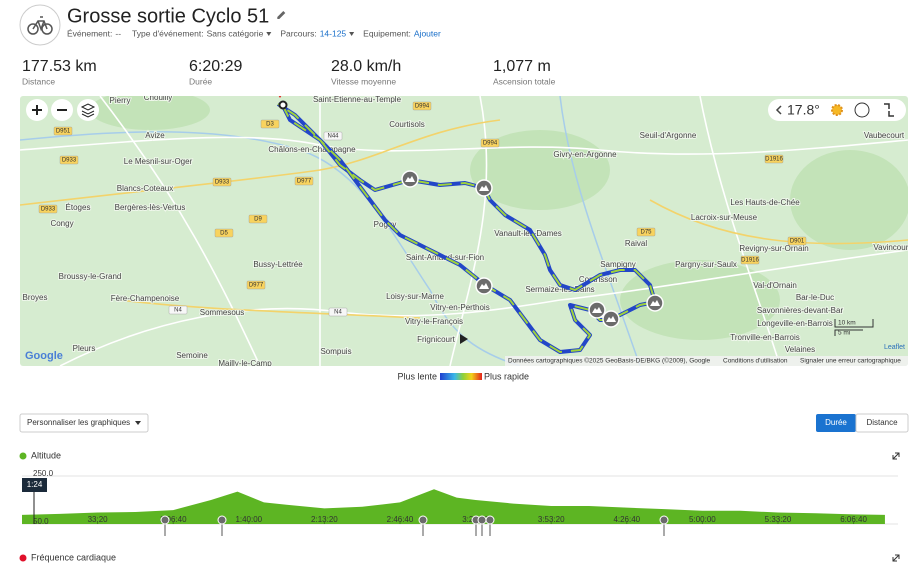  Describe the element at coordinates (836, 423) in the screenshot. I see `duration-button` at that location.